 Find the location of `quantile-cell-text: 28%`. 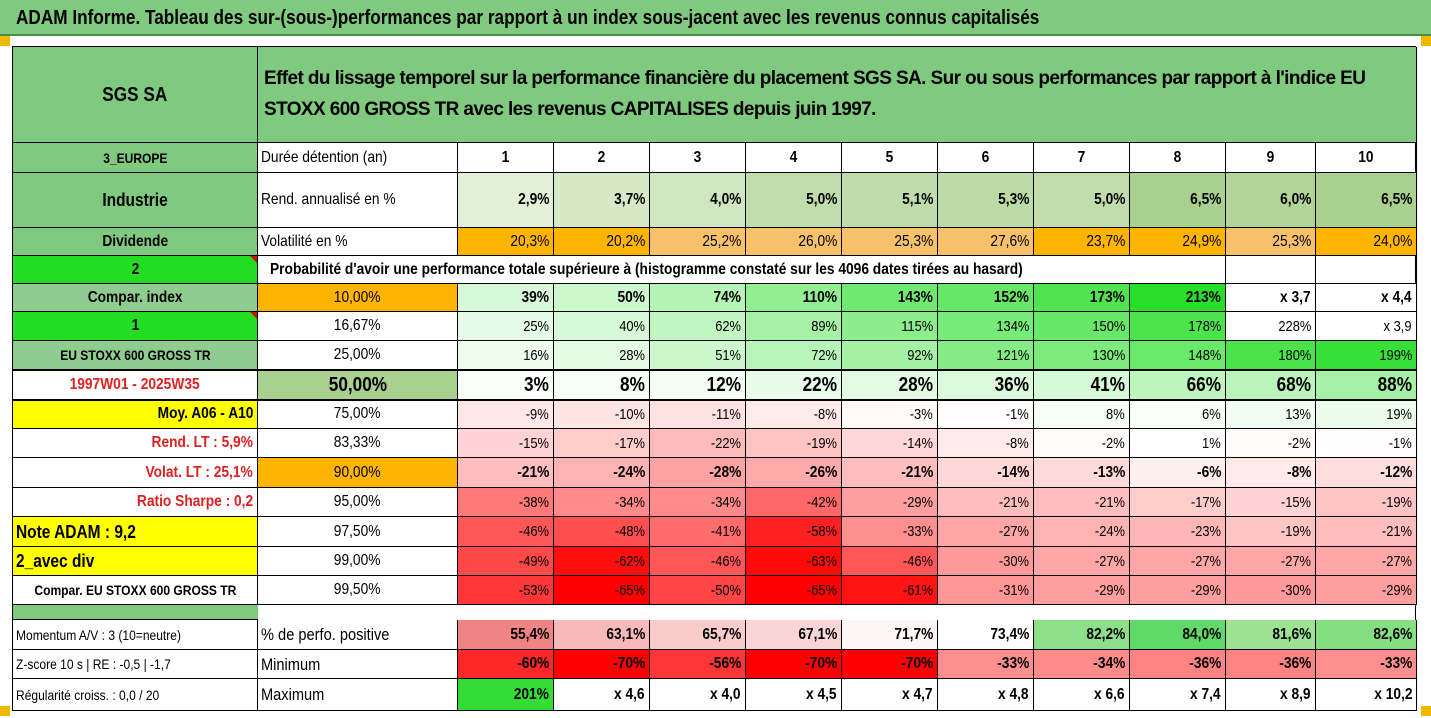

quantile-cell-text: 28% is located at coordinates (915, 384).